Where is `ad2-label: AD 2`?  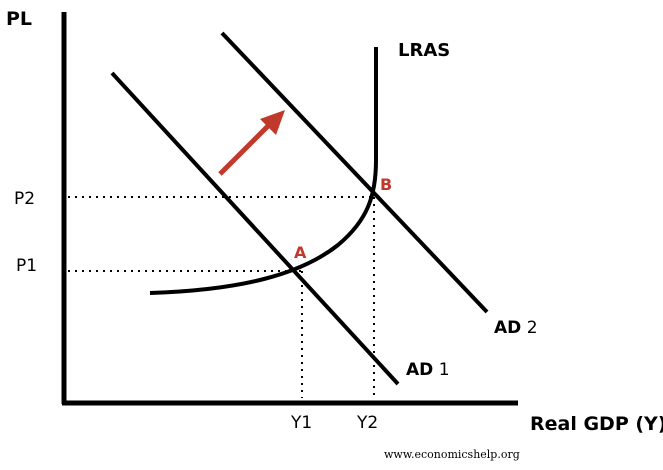
ad2-label: AD 2 is located at coordinates (516, 328).